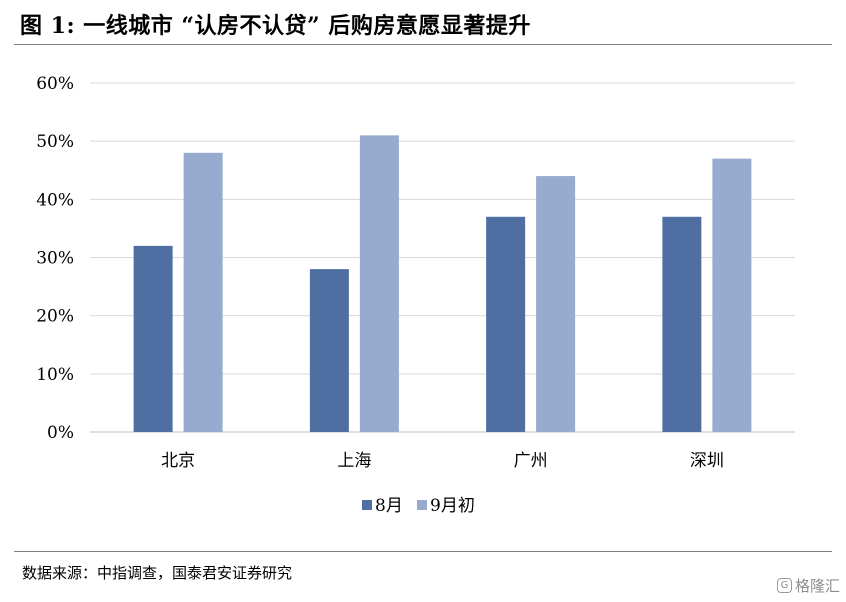 Image resolution: width=846 pixels, height=602 pixels. What do you see at coordinates (423, 44) in the screenshot?
I see `title-divider` at bounding box center [423, 44].